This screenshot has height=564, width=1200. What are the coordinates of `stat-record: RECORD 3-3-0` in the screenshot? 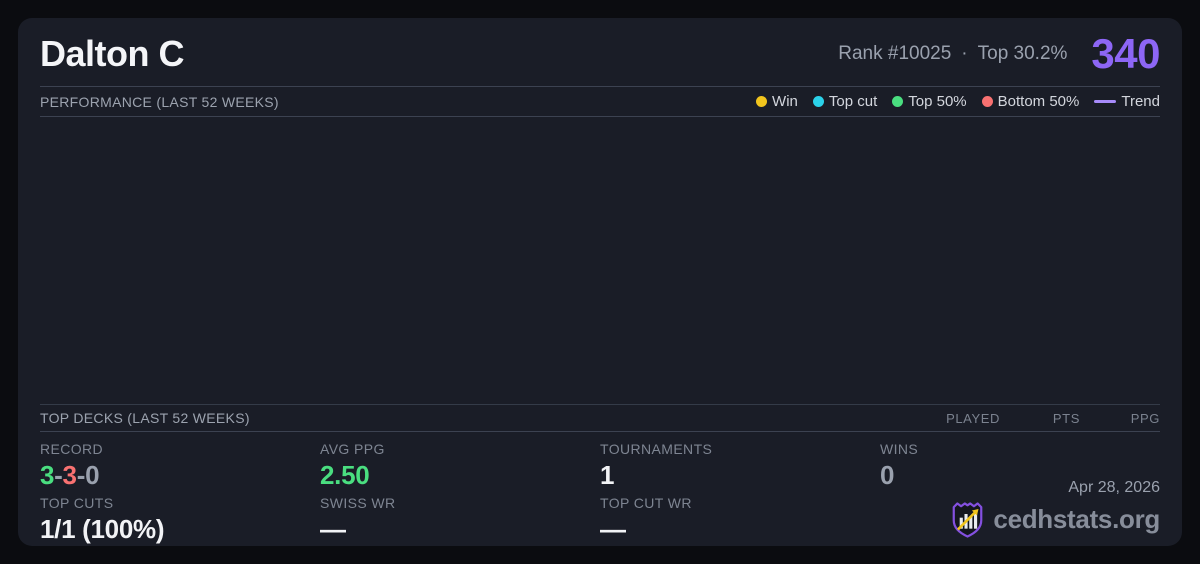 It's located at (180, 465).